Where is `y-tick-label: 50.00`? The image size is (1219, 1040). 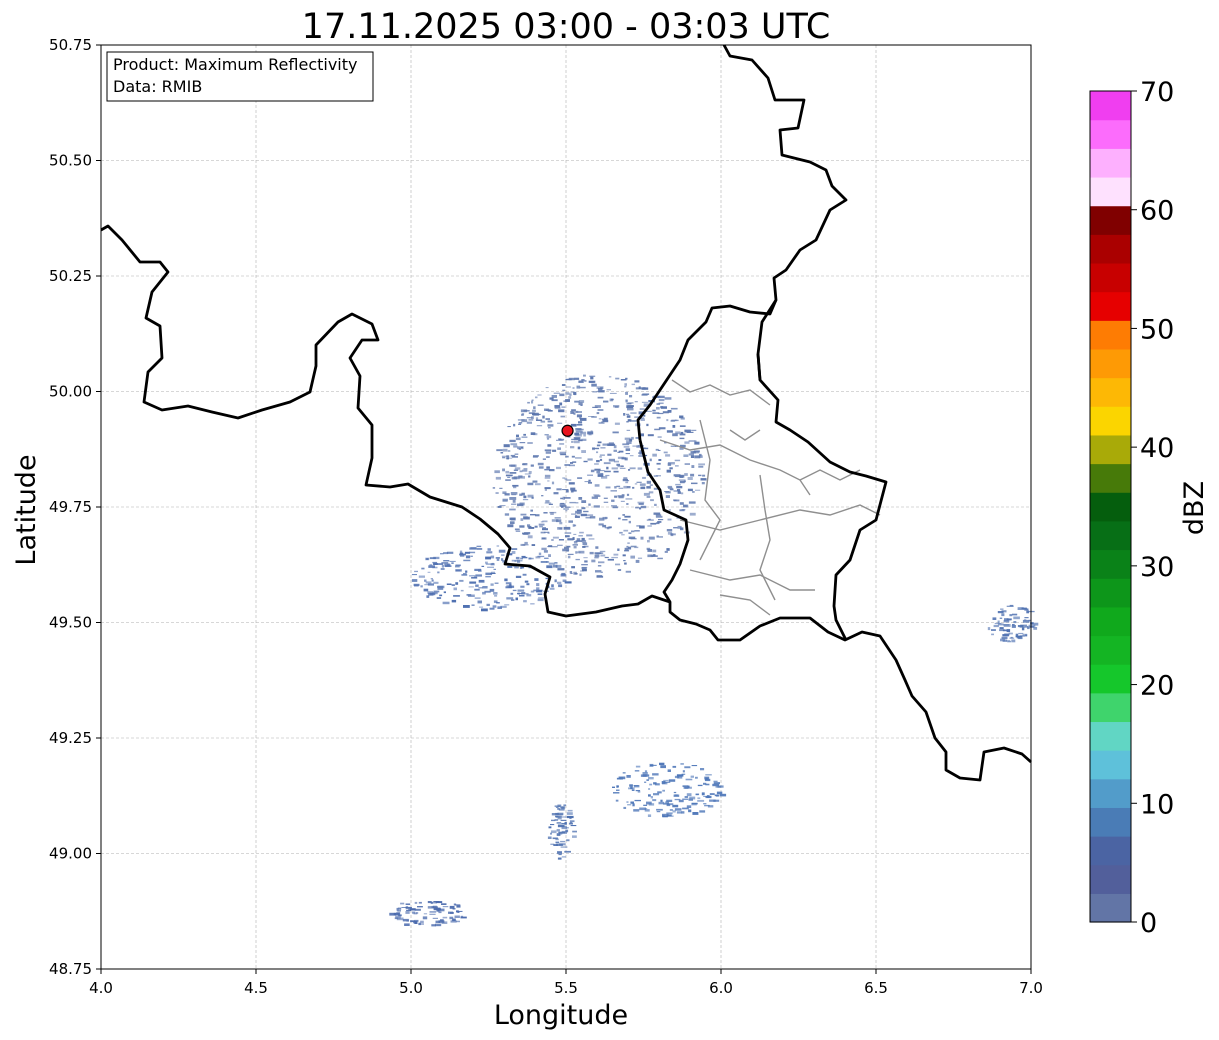 y-tick-label: 50.00 is located at coordinates (70, 392).